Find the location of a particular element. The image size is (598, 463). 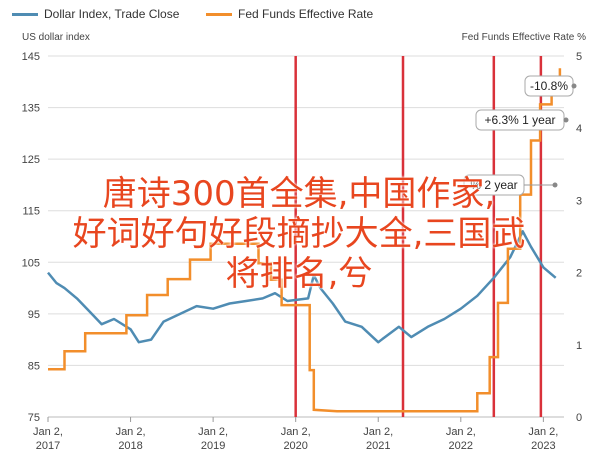

y-tick-label-left: 115 is located at coordinates (31, 212).